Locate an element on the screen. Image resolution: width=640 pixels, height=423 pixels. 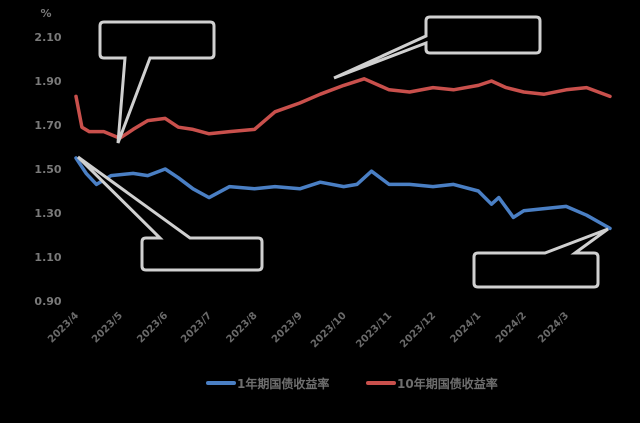
y-axis-unit: % is located at coordinates (45, 13).